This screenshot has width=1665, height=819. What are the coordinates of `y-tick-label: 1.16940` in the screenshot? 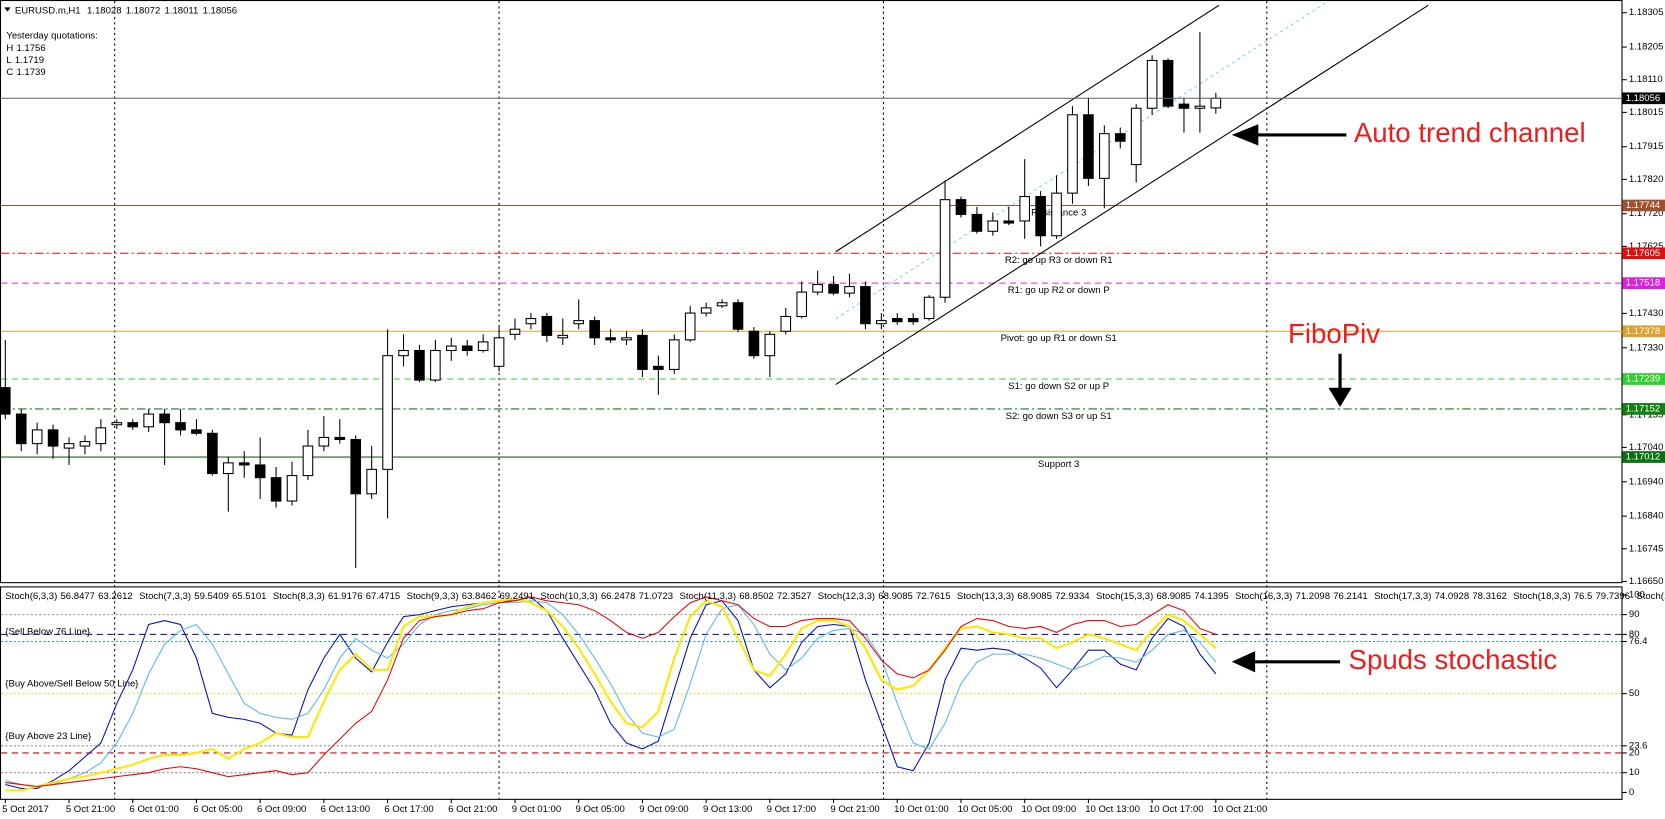 It's located at (1646, 481).